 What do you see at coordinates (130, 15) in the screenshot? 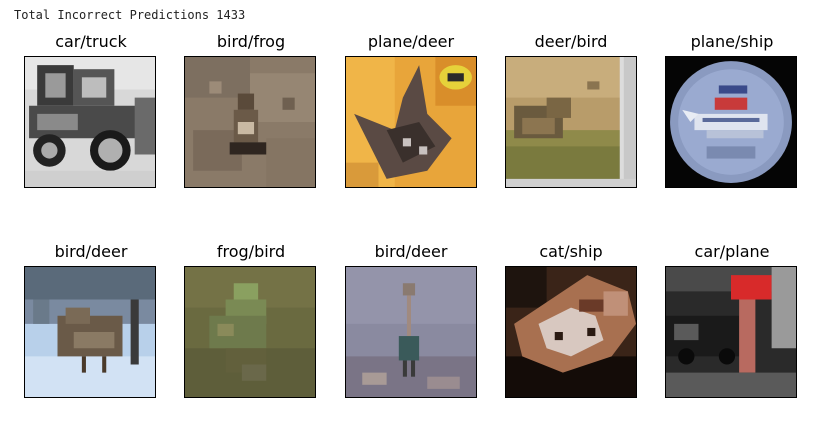
I see `output-summary-text: Total Incorrect Predictions 1433` at bounding box center [130, 15].